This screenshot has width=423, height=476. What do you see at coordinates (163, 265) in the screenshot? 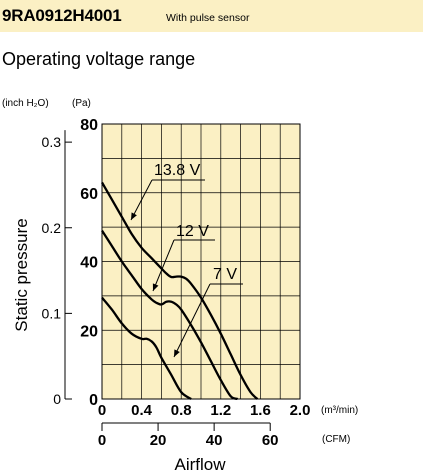
I see `leader-12v` at bounding box center [163, 265].